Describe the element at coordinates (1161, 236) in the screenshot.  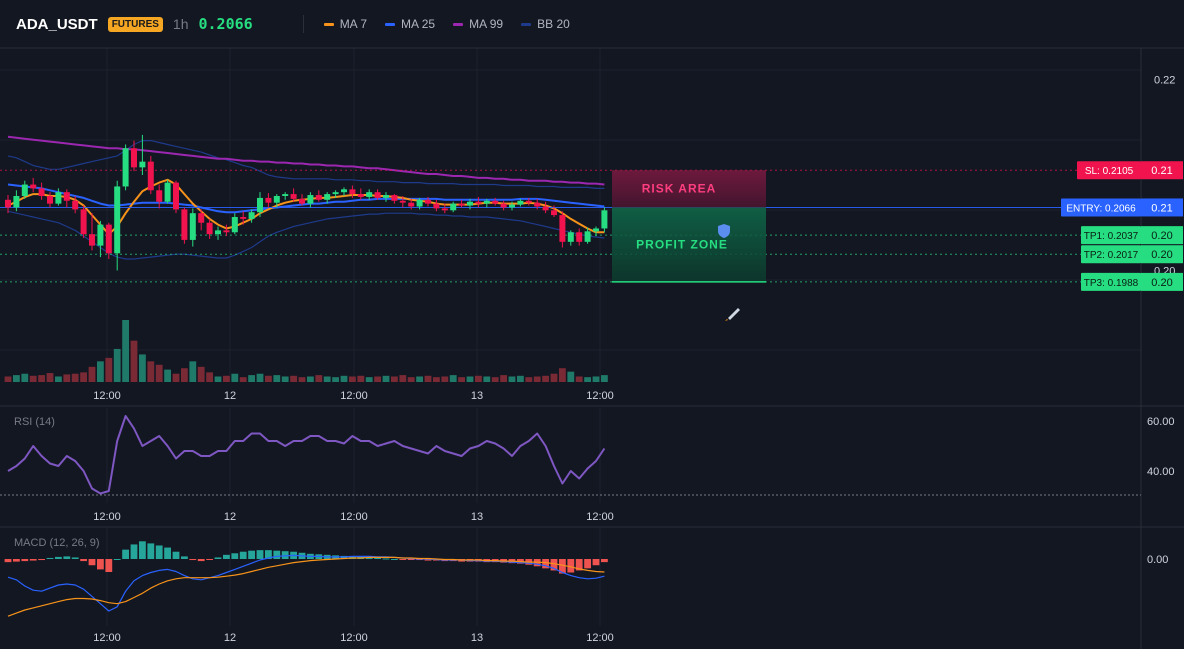
I see `level-axis-value: 0.20` at that location.